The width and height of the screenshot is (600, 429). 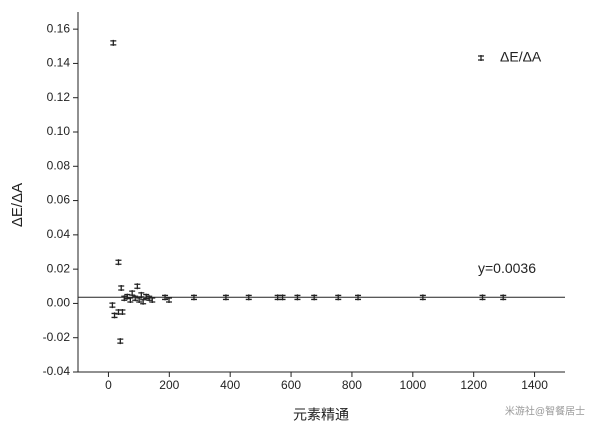 I want to click on x-tick-label: 800, so click(x=352, y=385).